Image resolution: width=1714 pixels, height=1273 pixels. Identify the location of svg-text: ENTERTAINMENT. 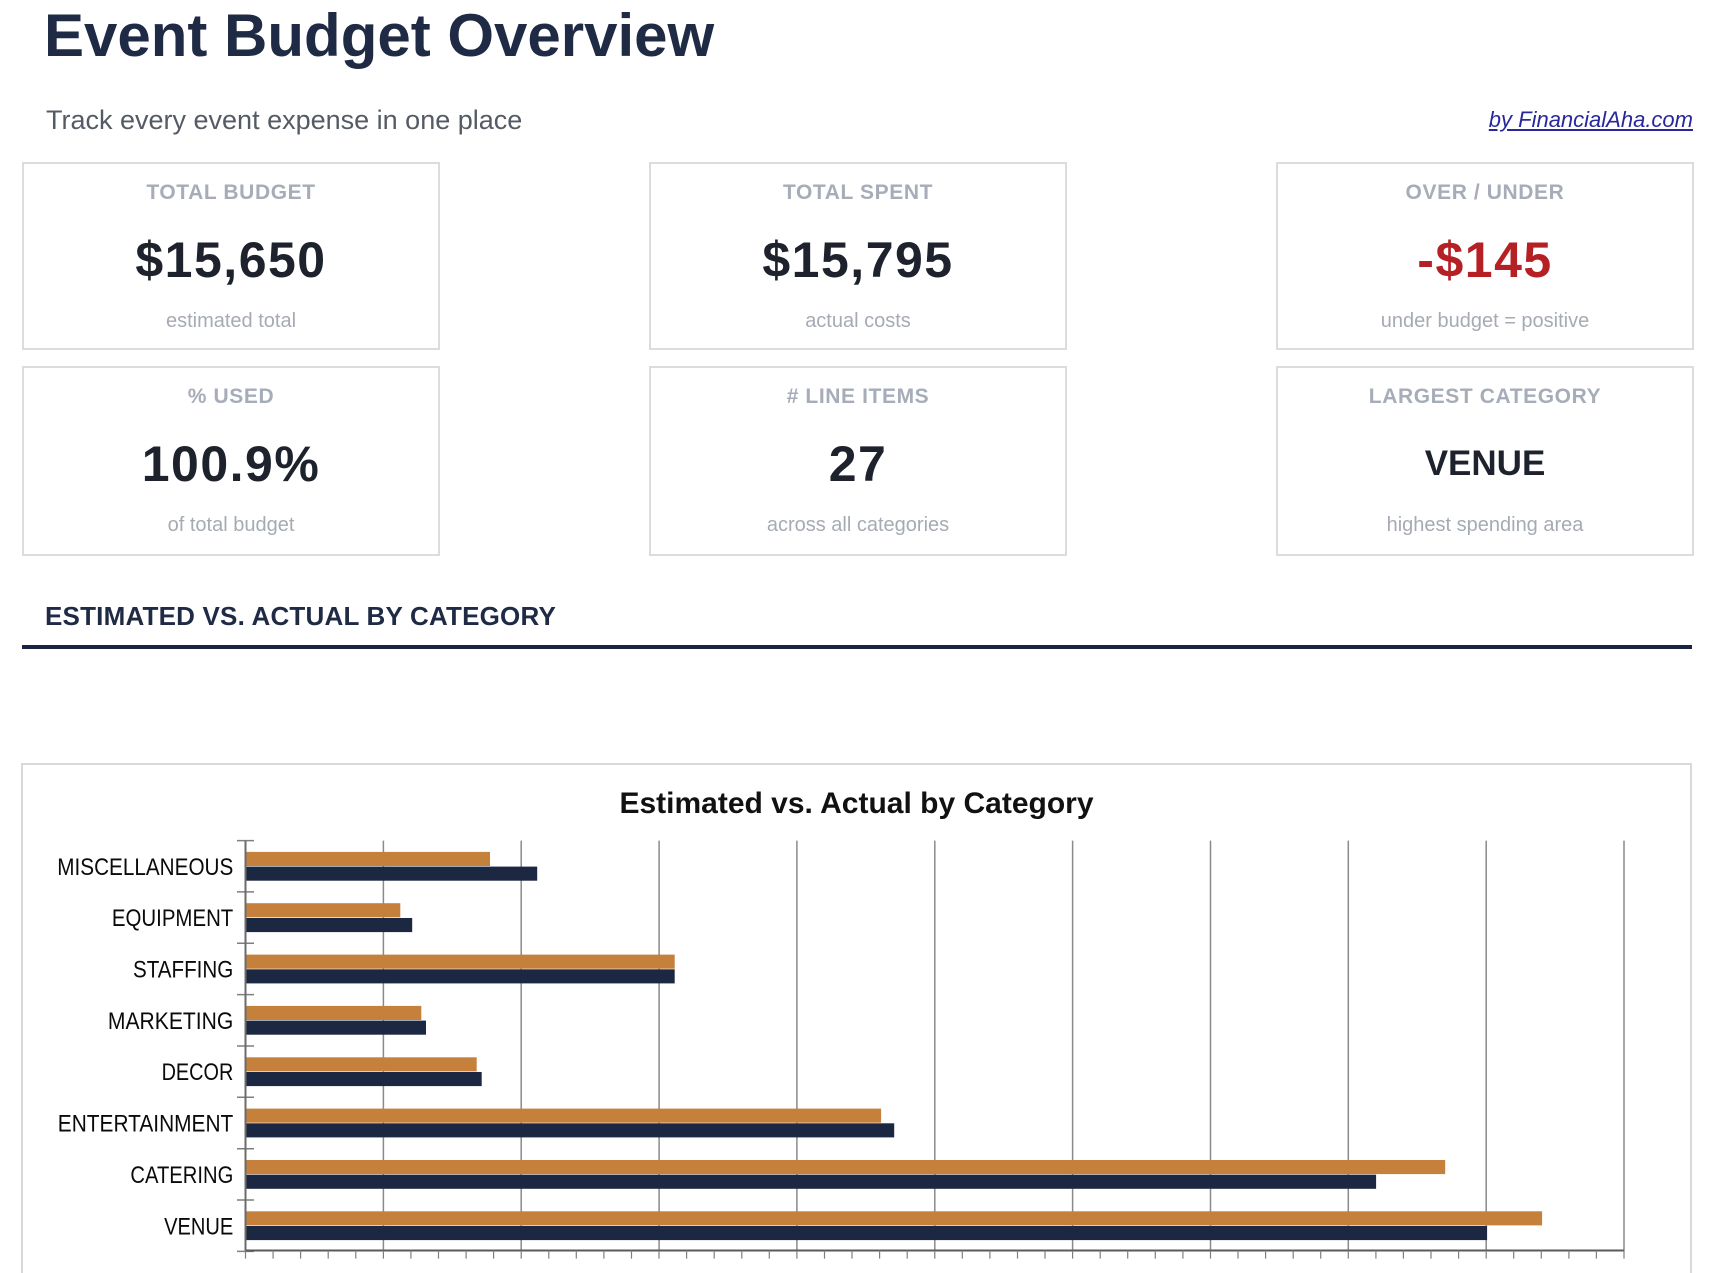
(146, 1124).